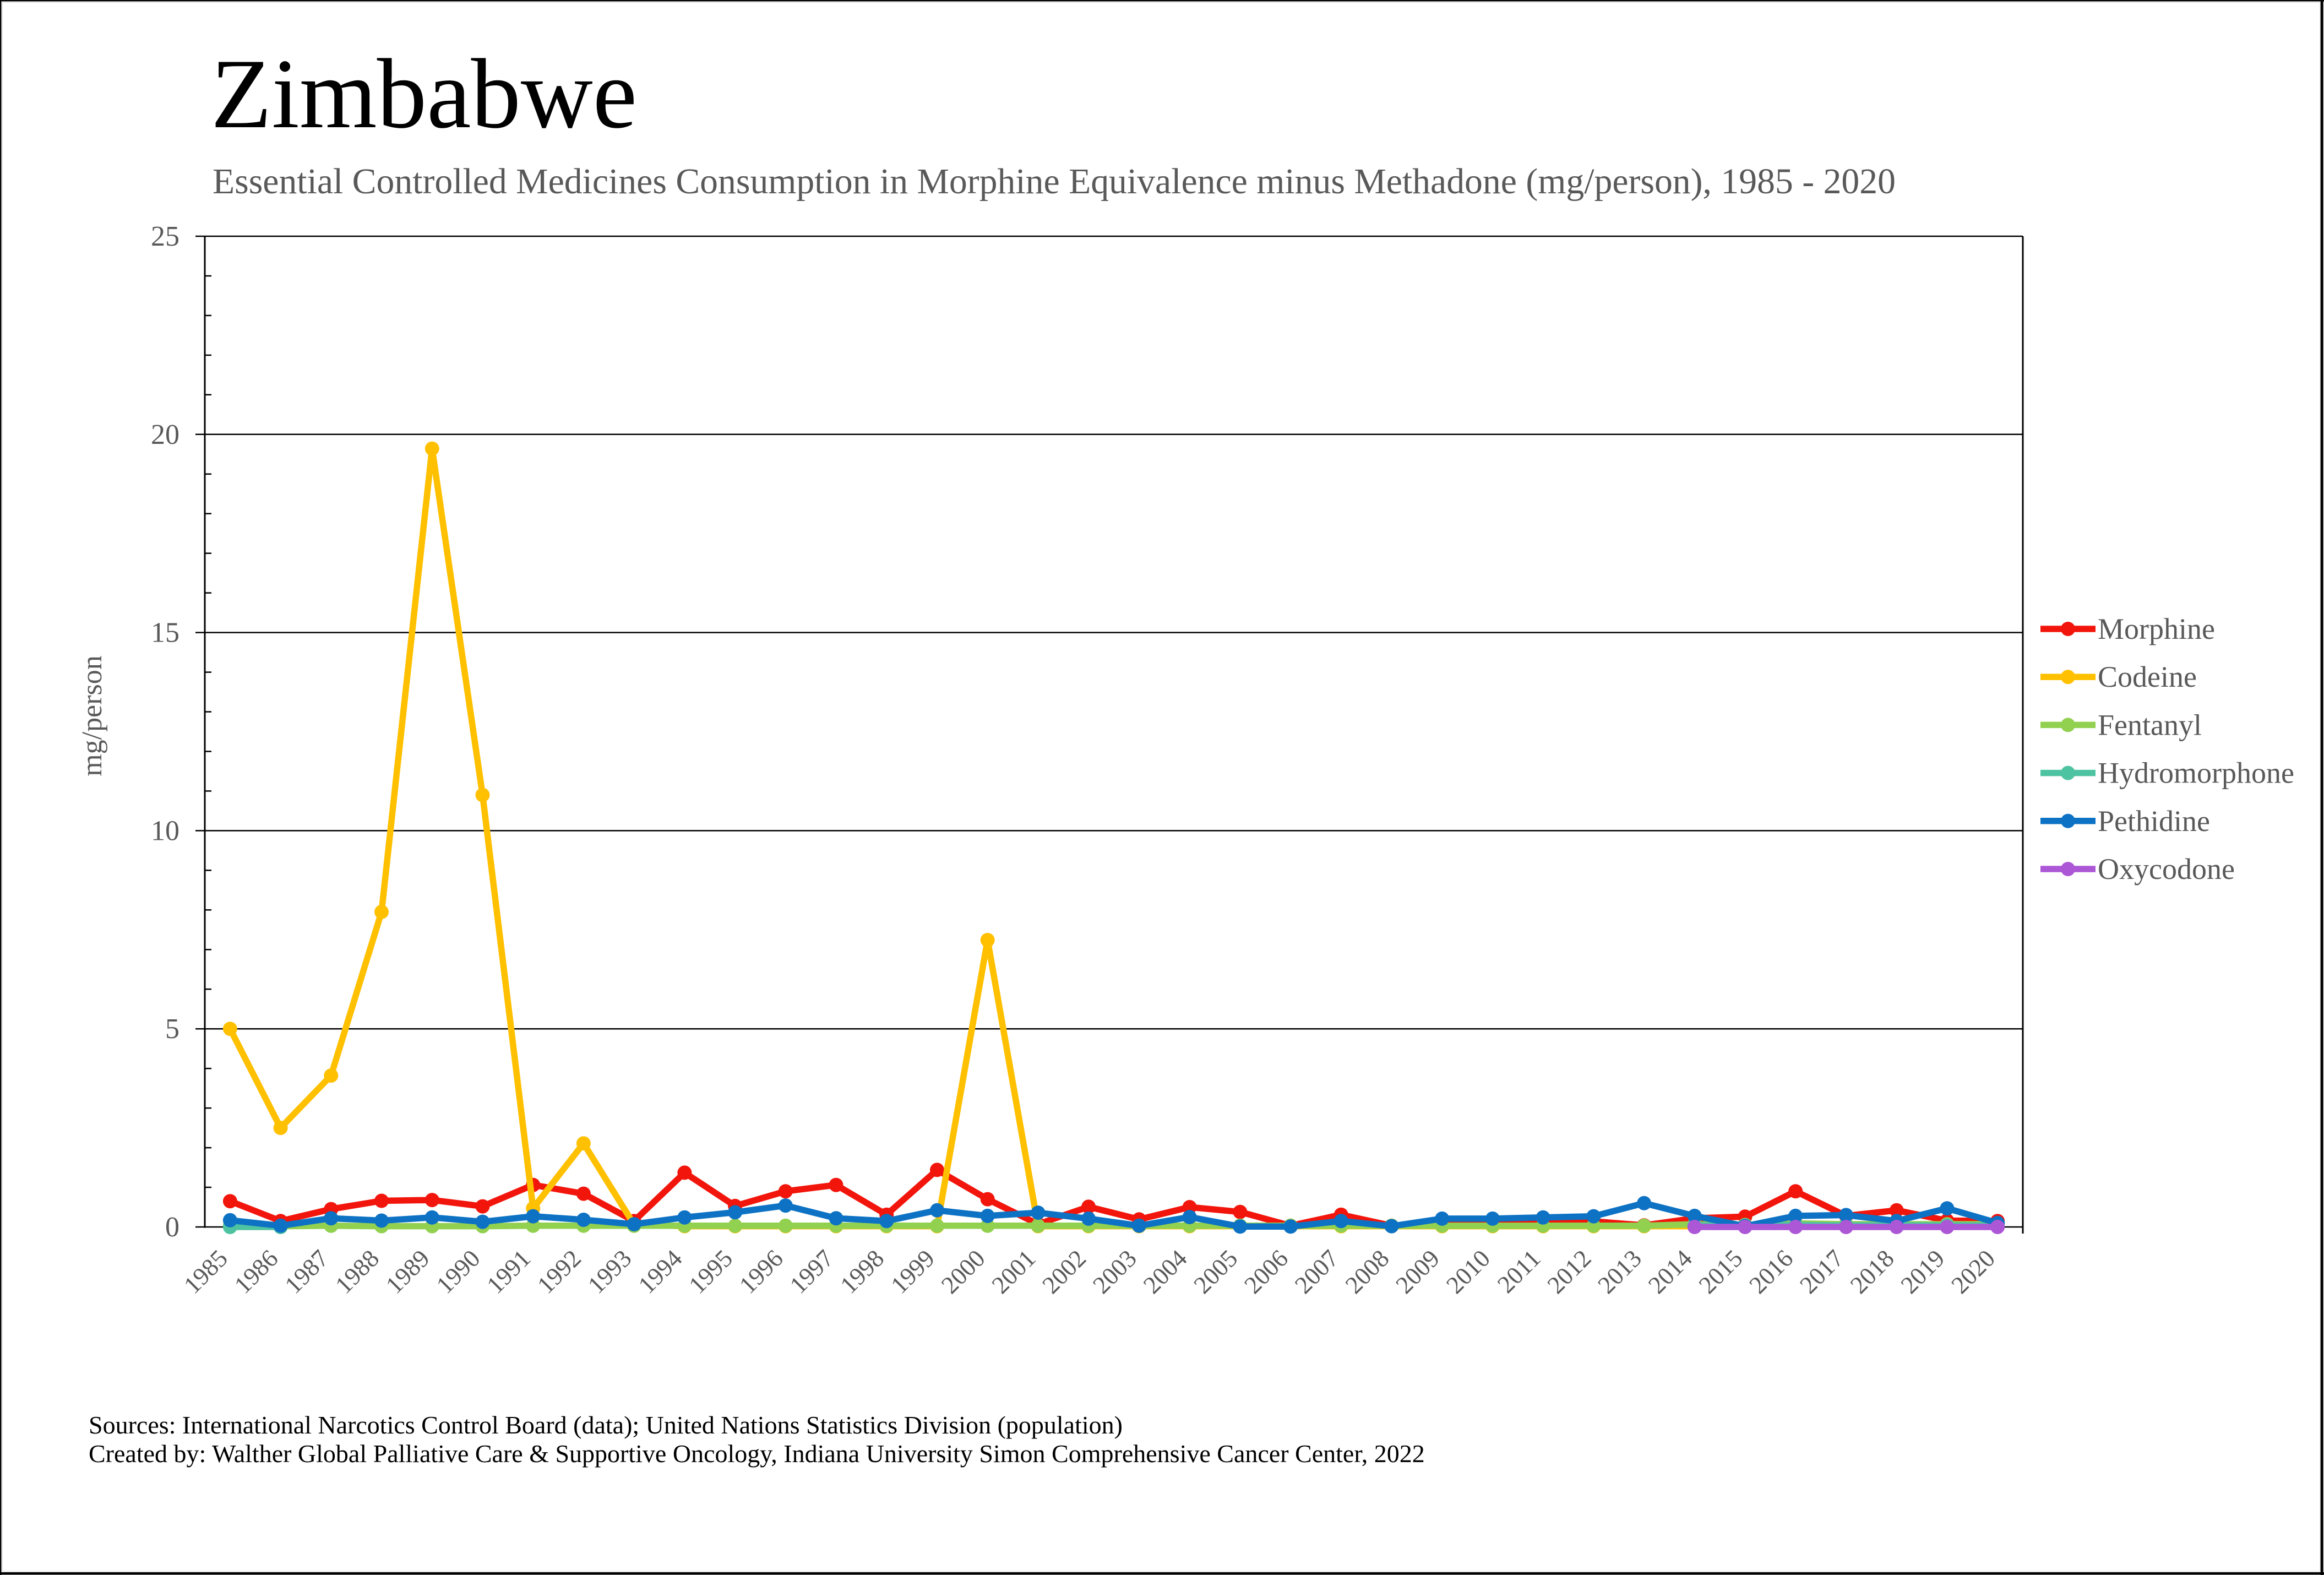 The width and height of the screenshot is (2324, 1575). What do you see at coordinates (172, 1029) in the screenshot?
I see `svg-text: 5` at bounding box center [172, 1029].